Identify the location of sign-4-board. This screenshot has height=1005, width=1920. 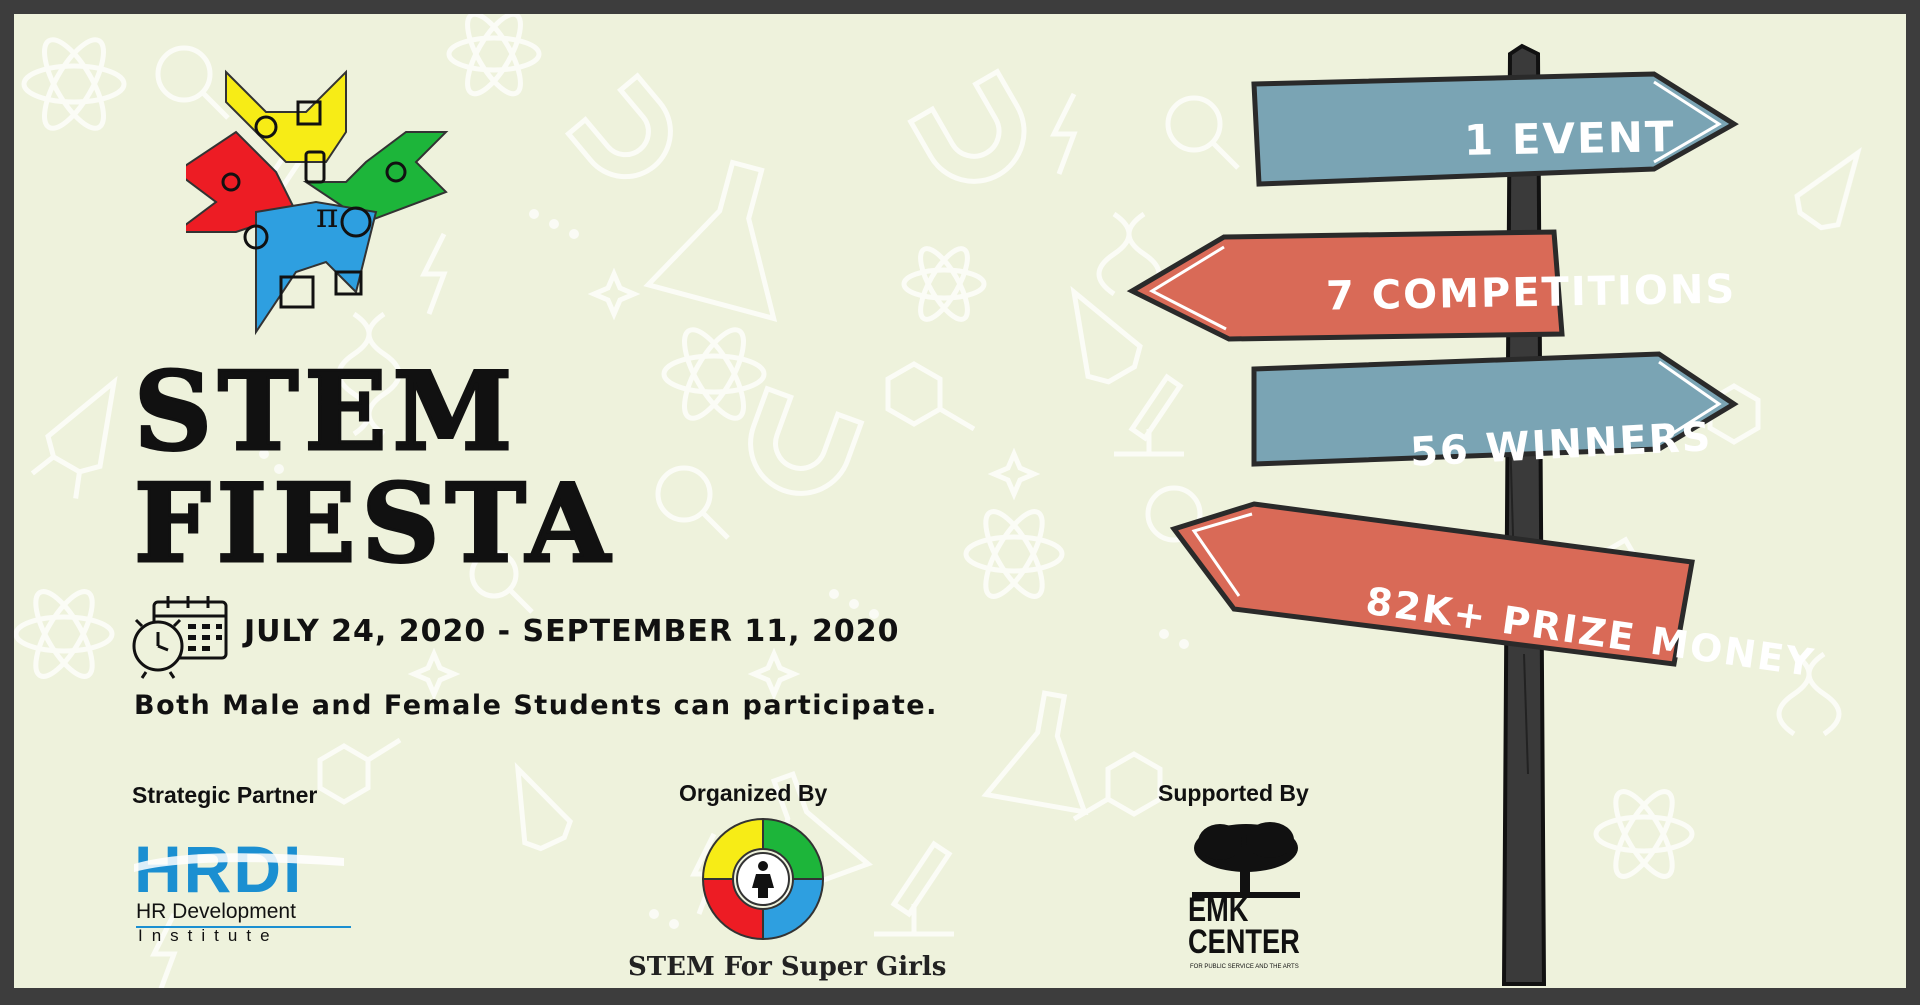
(1432, 584).